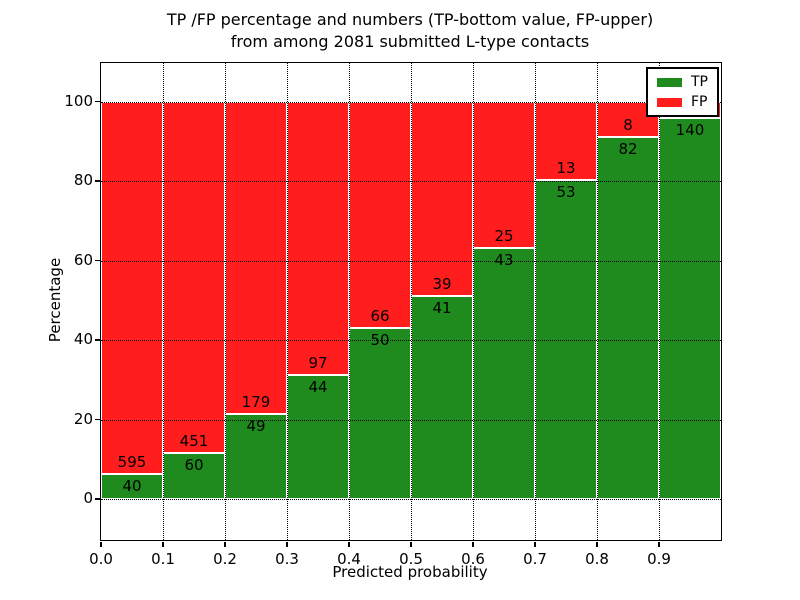  I want to click on bar-label-tp: 140, so click(690, 129).